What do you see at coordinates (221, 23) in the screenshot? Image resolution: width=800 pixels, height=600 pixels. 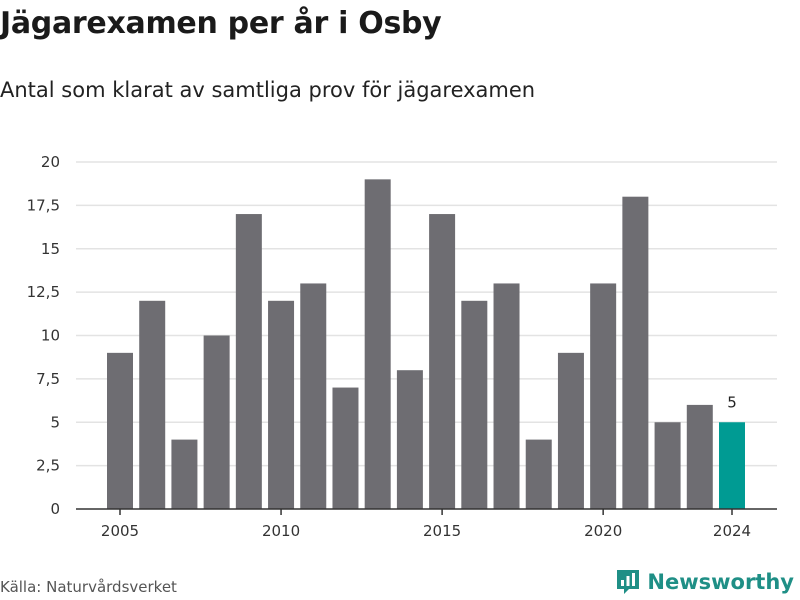 I see `chart-title: Jägarexamen per år i Osby` at bounding box center [221, 23].